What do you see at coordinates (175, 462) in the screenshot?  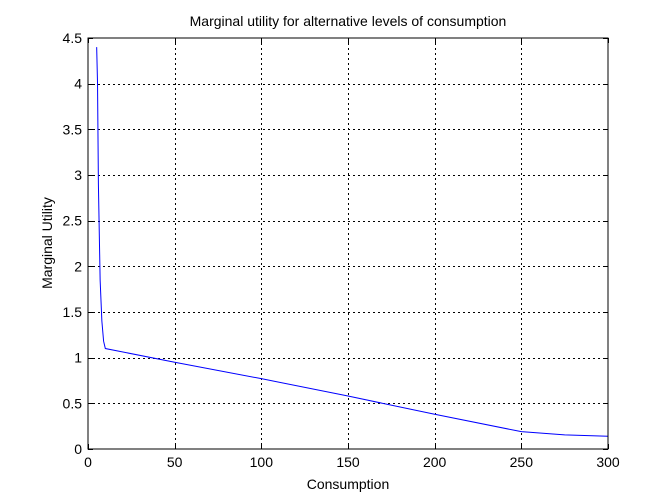 I see `x-tick-label: 50` at bounding box center [175, 462].